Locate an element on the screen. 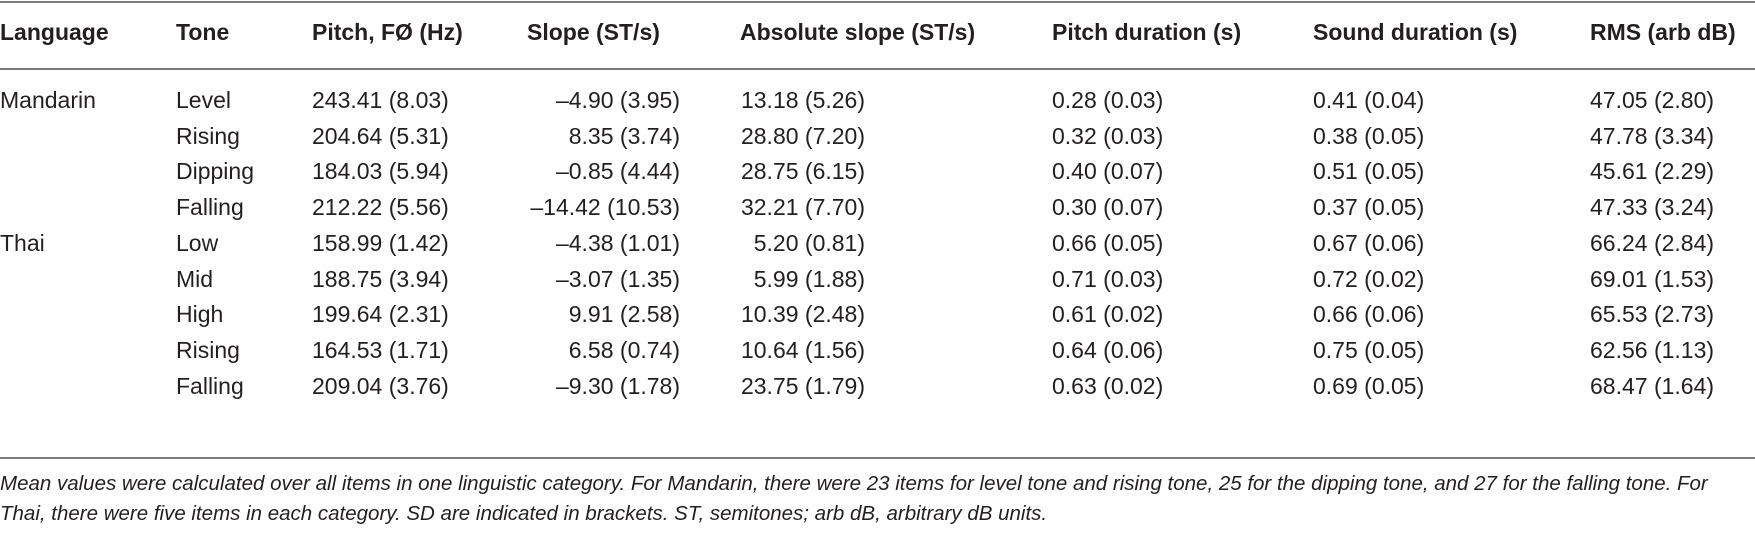 The image size is (1755, 537). cell-pitch: 209.04 (3.76) is located at coordinates (380, 385).